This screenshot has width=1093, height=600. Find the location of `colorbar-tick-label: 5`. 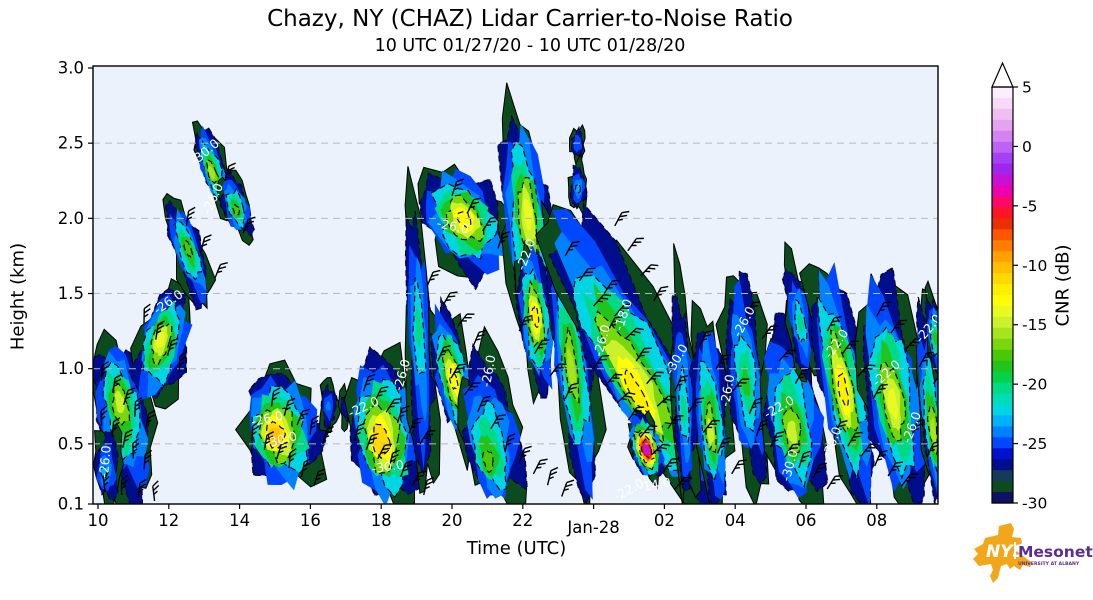

colorbar-tick-label: 5 is located at coordinates (1027, 88).